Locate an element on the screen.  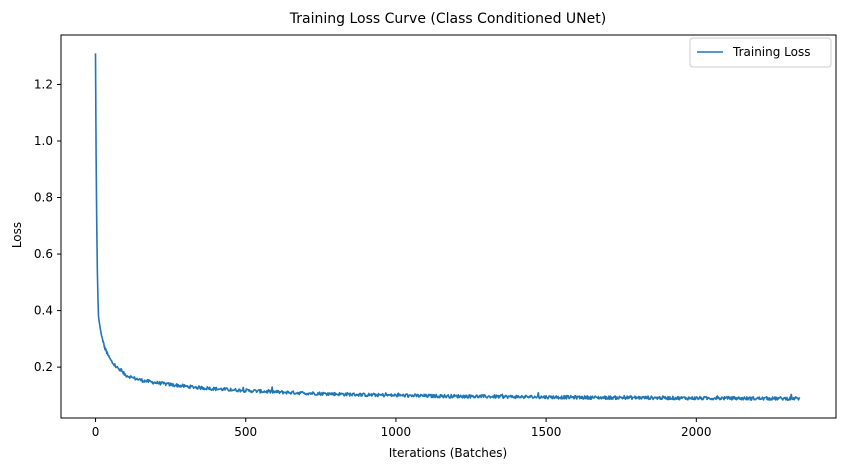
legend-label: Training Loss is located at coordinates (771, 52).